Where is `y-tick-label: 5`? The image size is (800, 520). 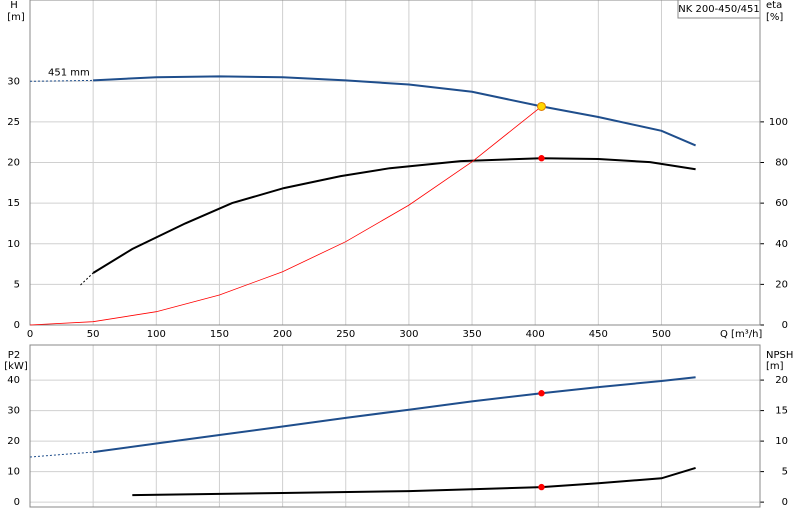
y-tick-label: 5 is located at coordinates (17, 284).